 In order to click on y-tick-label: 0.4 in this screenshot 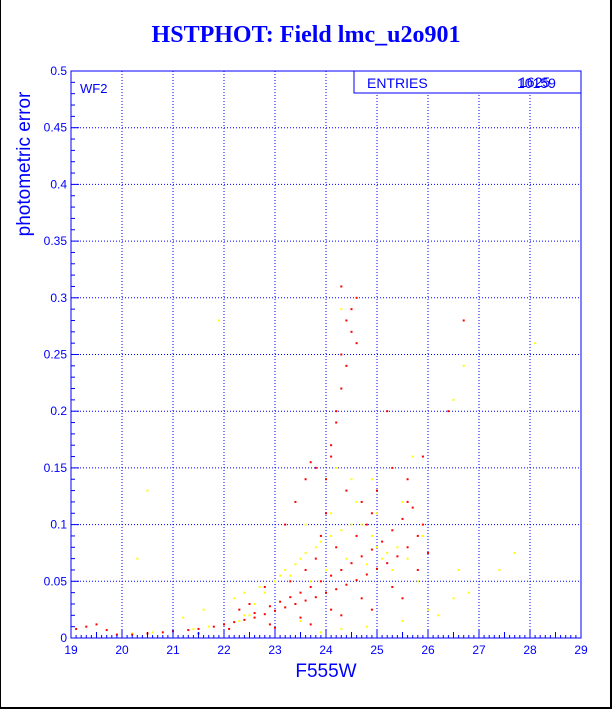, I will do `click(58, 184)`.